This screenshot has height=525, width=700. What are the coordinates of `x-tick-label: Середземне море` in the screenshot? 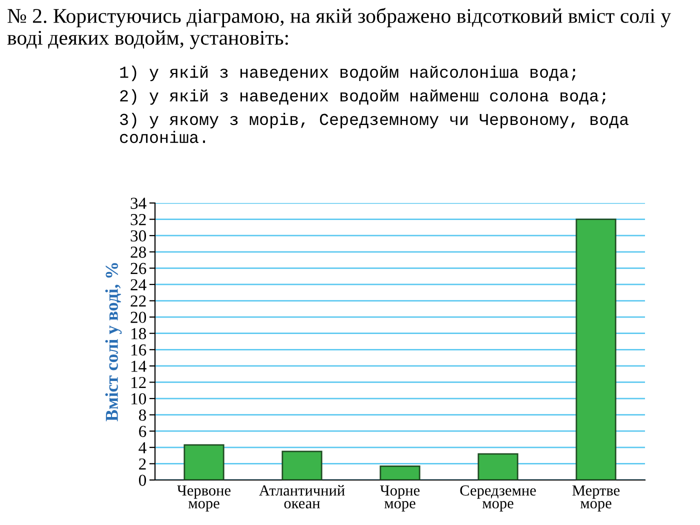 It's located at (498, 498).